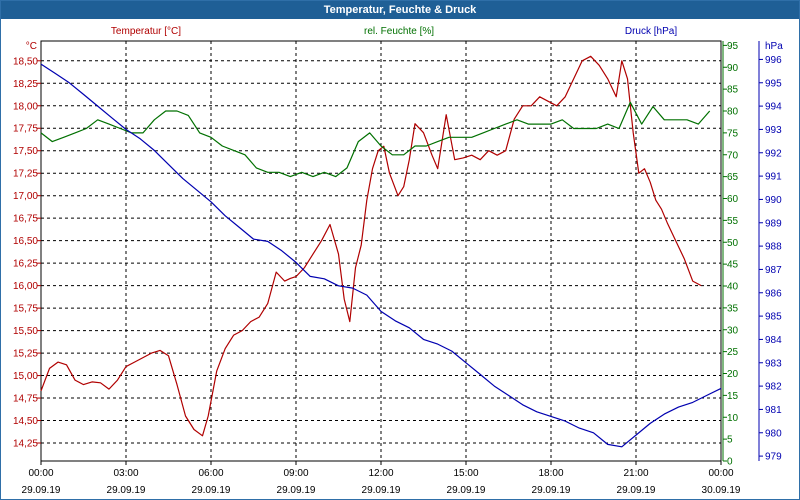 This screenshot has height=500, width=800. I want to click on temperature-tick-label: 15,00, so click(25, 376).